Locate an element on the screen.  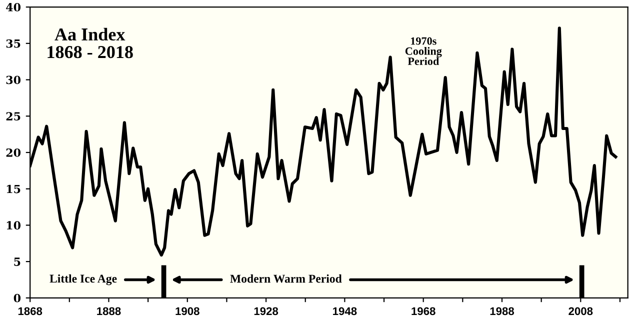
x-tick-label: 2008 is located at coordinates (580, 311).